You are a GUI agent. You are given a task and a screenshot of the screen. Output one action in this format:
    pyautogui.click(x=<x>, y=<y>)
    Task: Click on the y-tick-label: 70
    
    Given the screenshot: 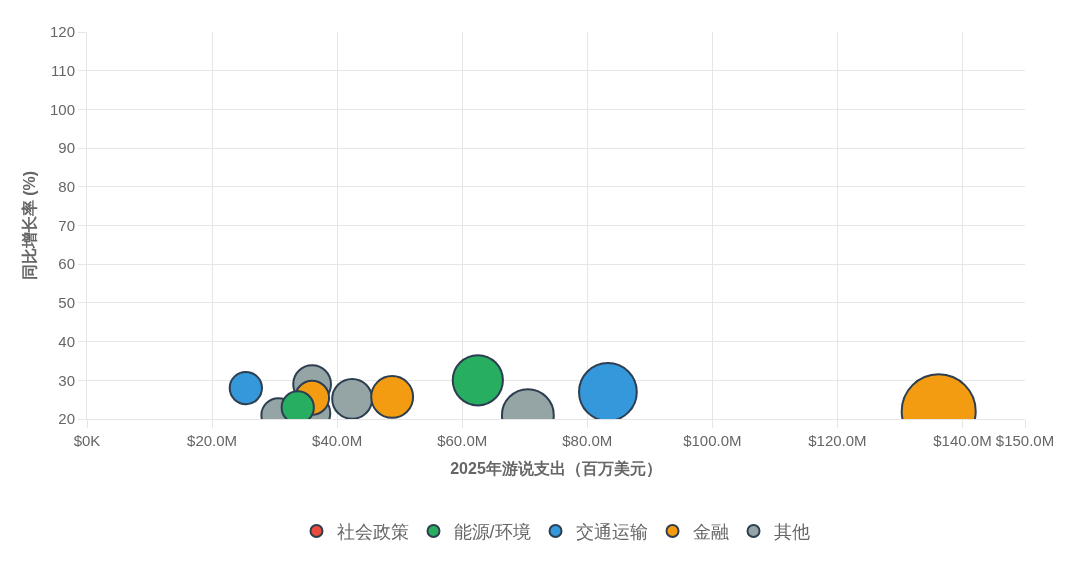 What is the action you would take?
    pyautogui.click(x=66, y=225)
    